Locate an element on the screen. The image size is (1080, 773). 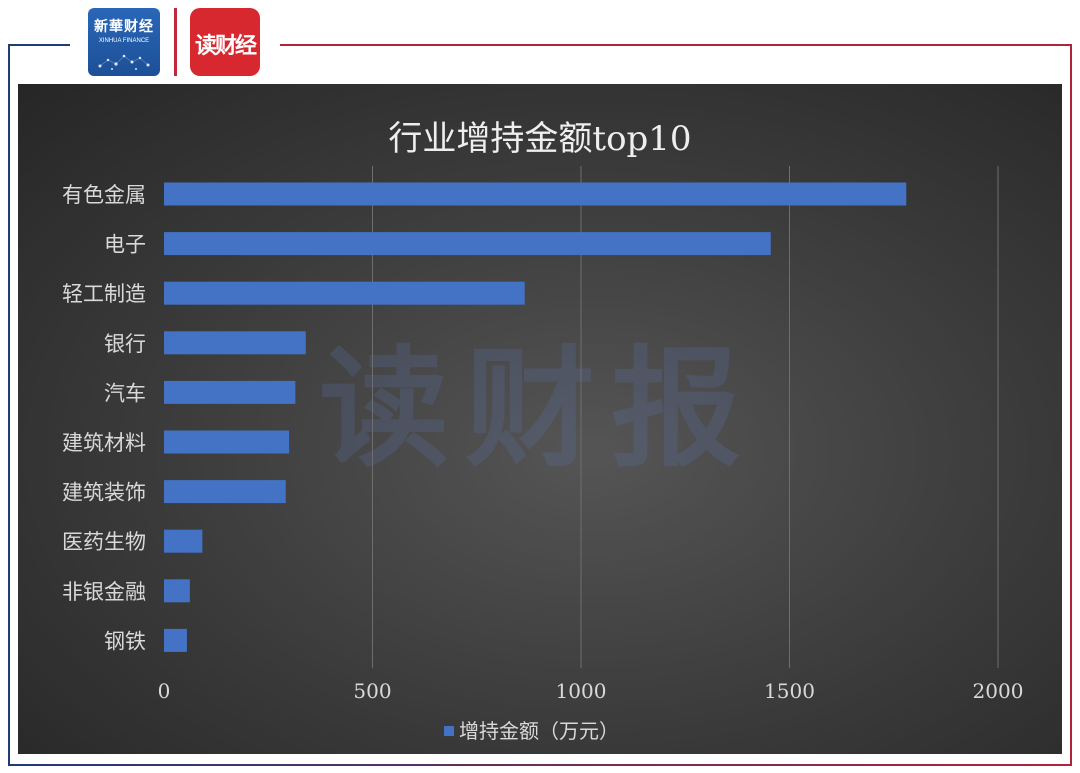
legend-swatch is located at coordinates (449, 731).